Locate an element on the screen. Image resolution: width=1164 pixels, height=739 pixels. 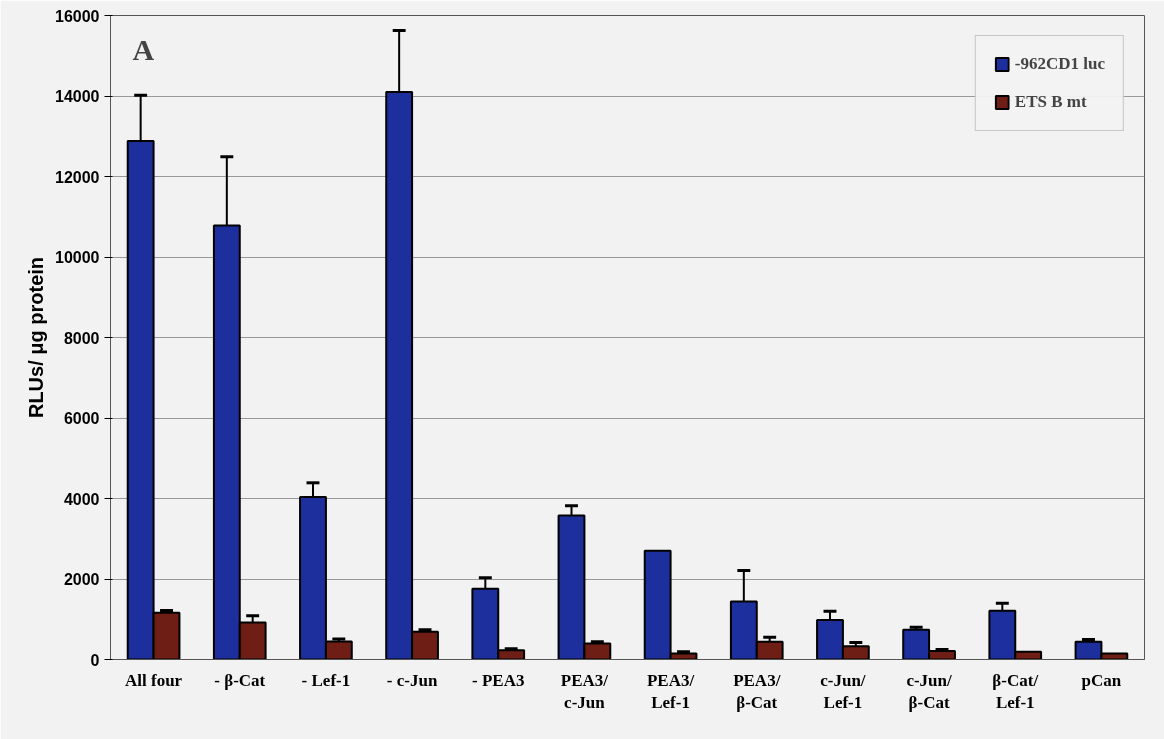
x-tick-label: c-Jun/ Lef-1 is located at coordinates (843, 691).